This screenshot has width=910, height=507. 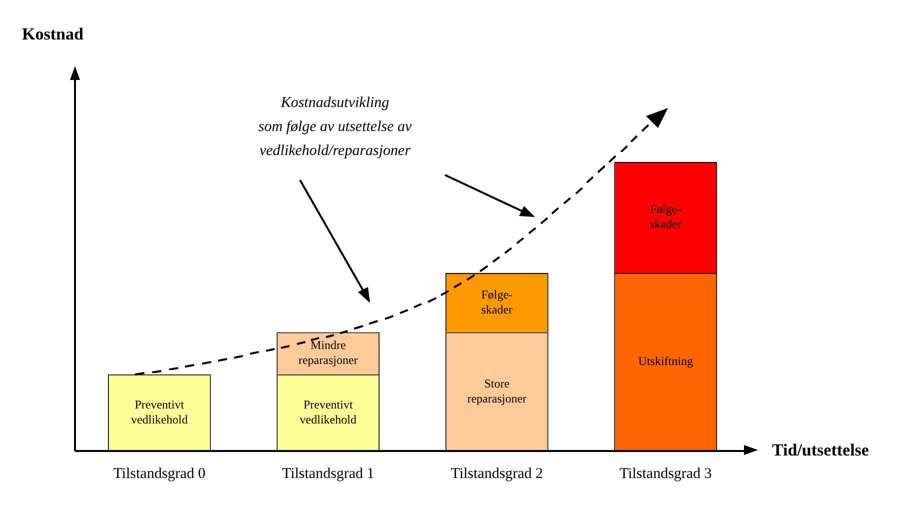 What do you see at coordinates (665, 474) in the screenshot?
I see `x-tick-label: Tilstandsgrad 3` at bounding box center [665, 474].